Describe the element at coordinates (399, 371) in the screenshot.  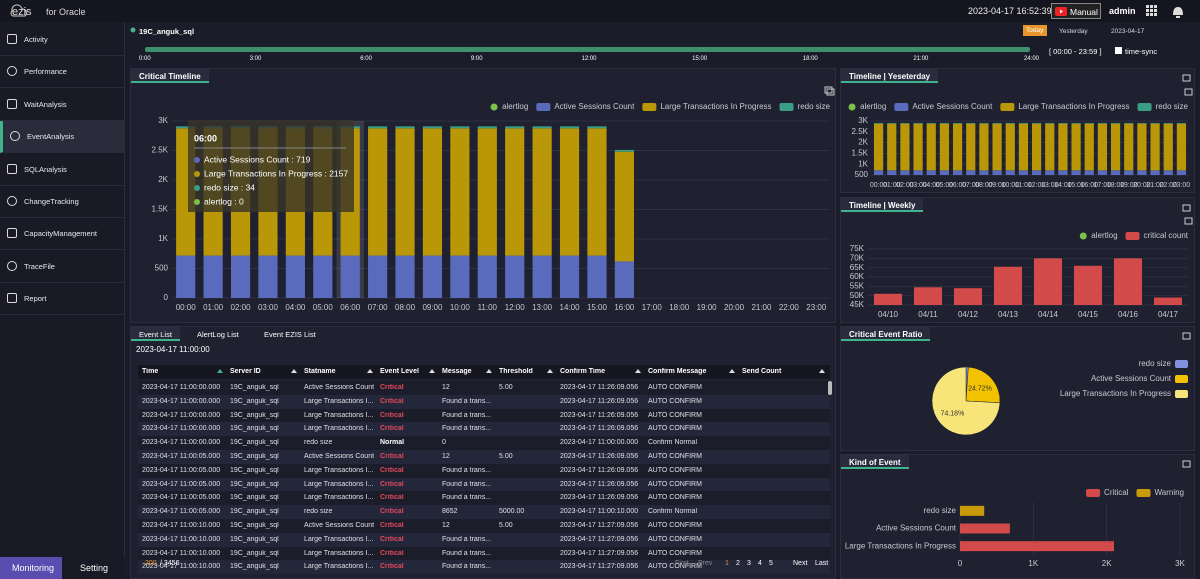
I see `column-header: Event Level` at that location.